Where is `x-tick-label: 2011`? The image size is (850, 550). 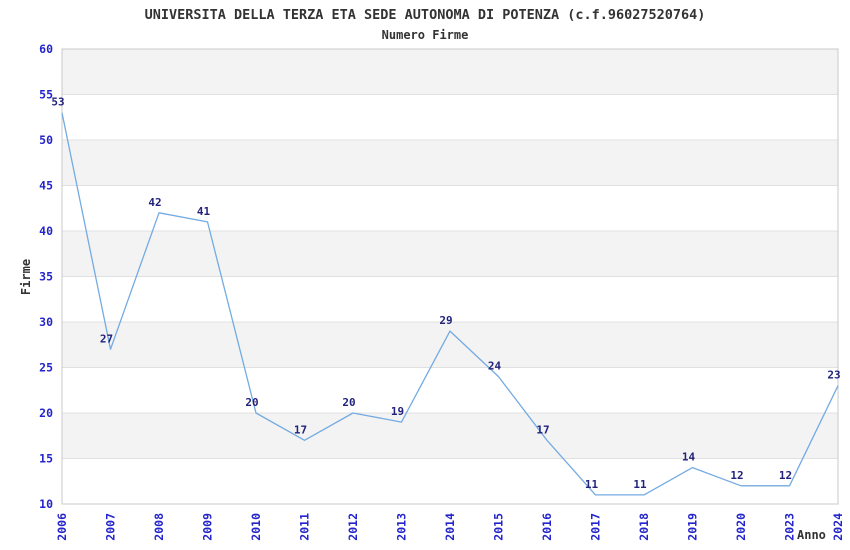
x-tick-label: 2011 is located at coordinates (305, 527).